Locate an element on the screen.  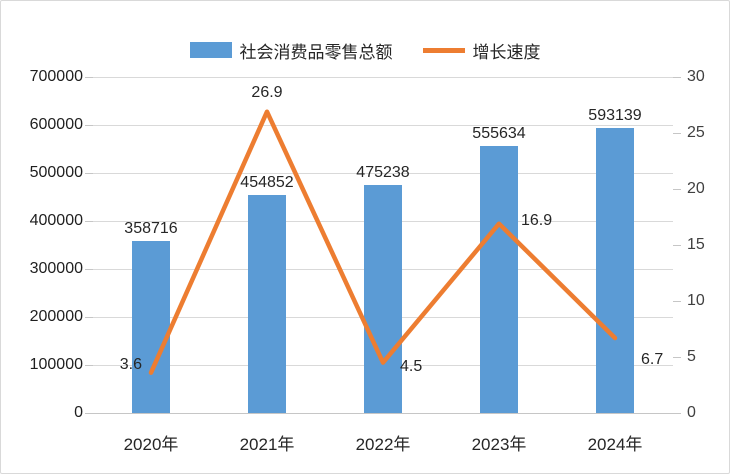
left-axis-tick-label: 600000 is located at coordinates (56, 124).